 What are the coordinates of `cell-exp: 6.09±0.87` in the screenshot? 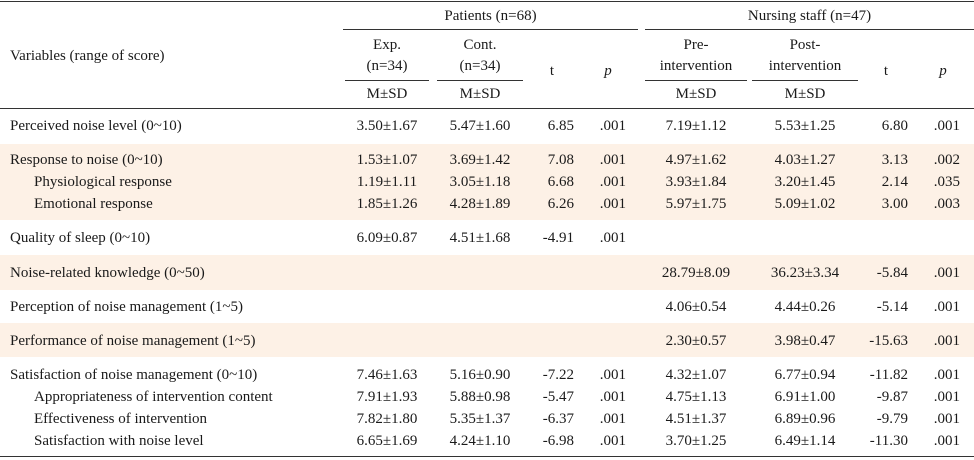 It's located at (387, 238).